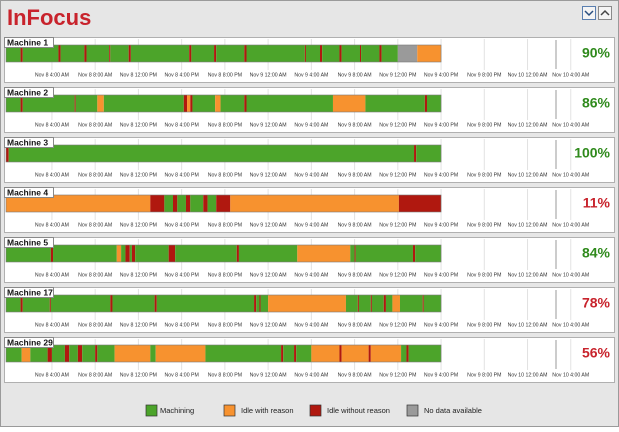 This screenshot has height=432, width=619. I want to click on collapse-button, so click(589, 13).